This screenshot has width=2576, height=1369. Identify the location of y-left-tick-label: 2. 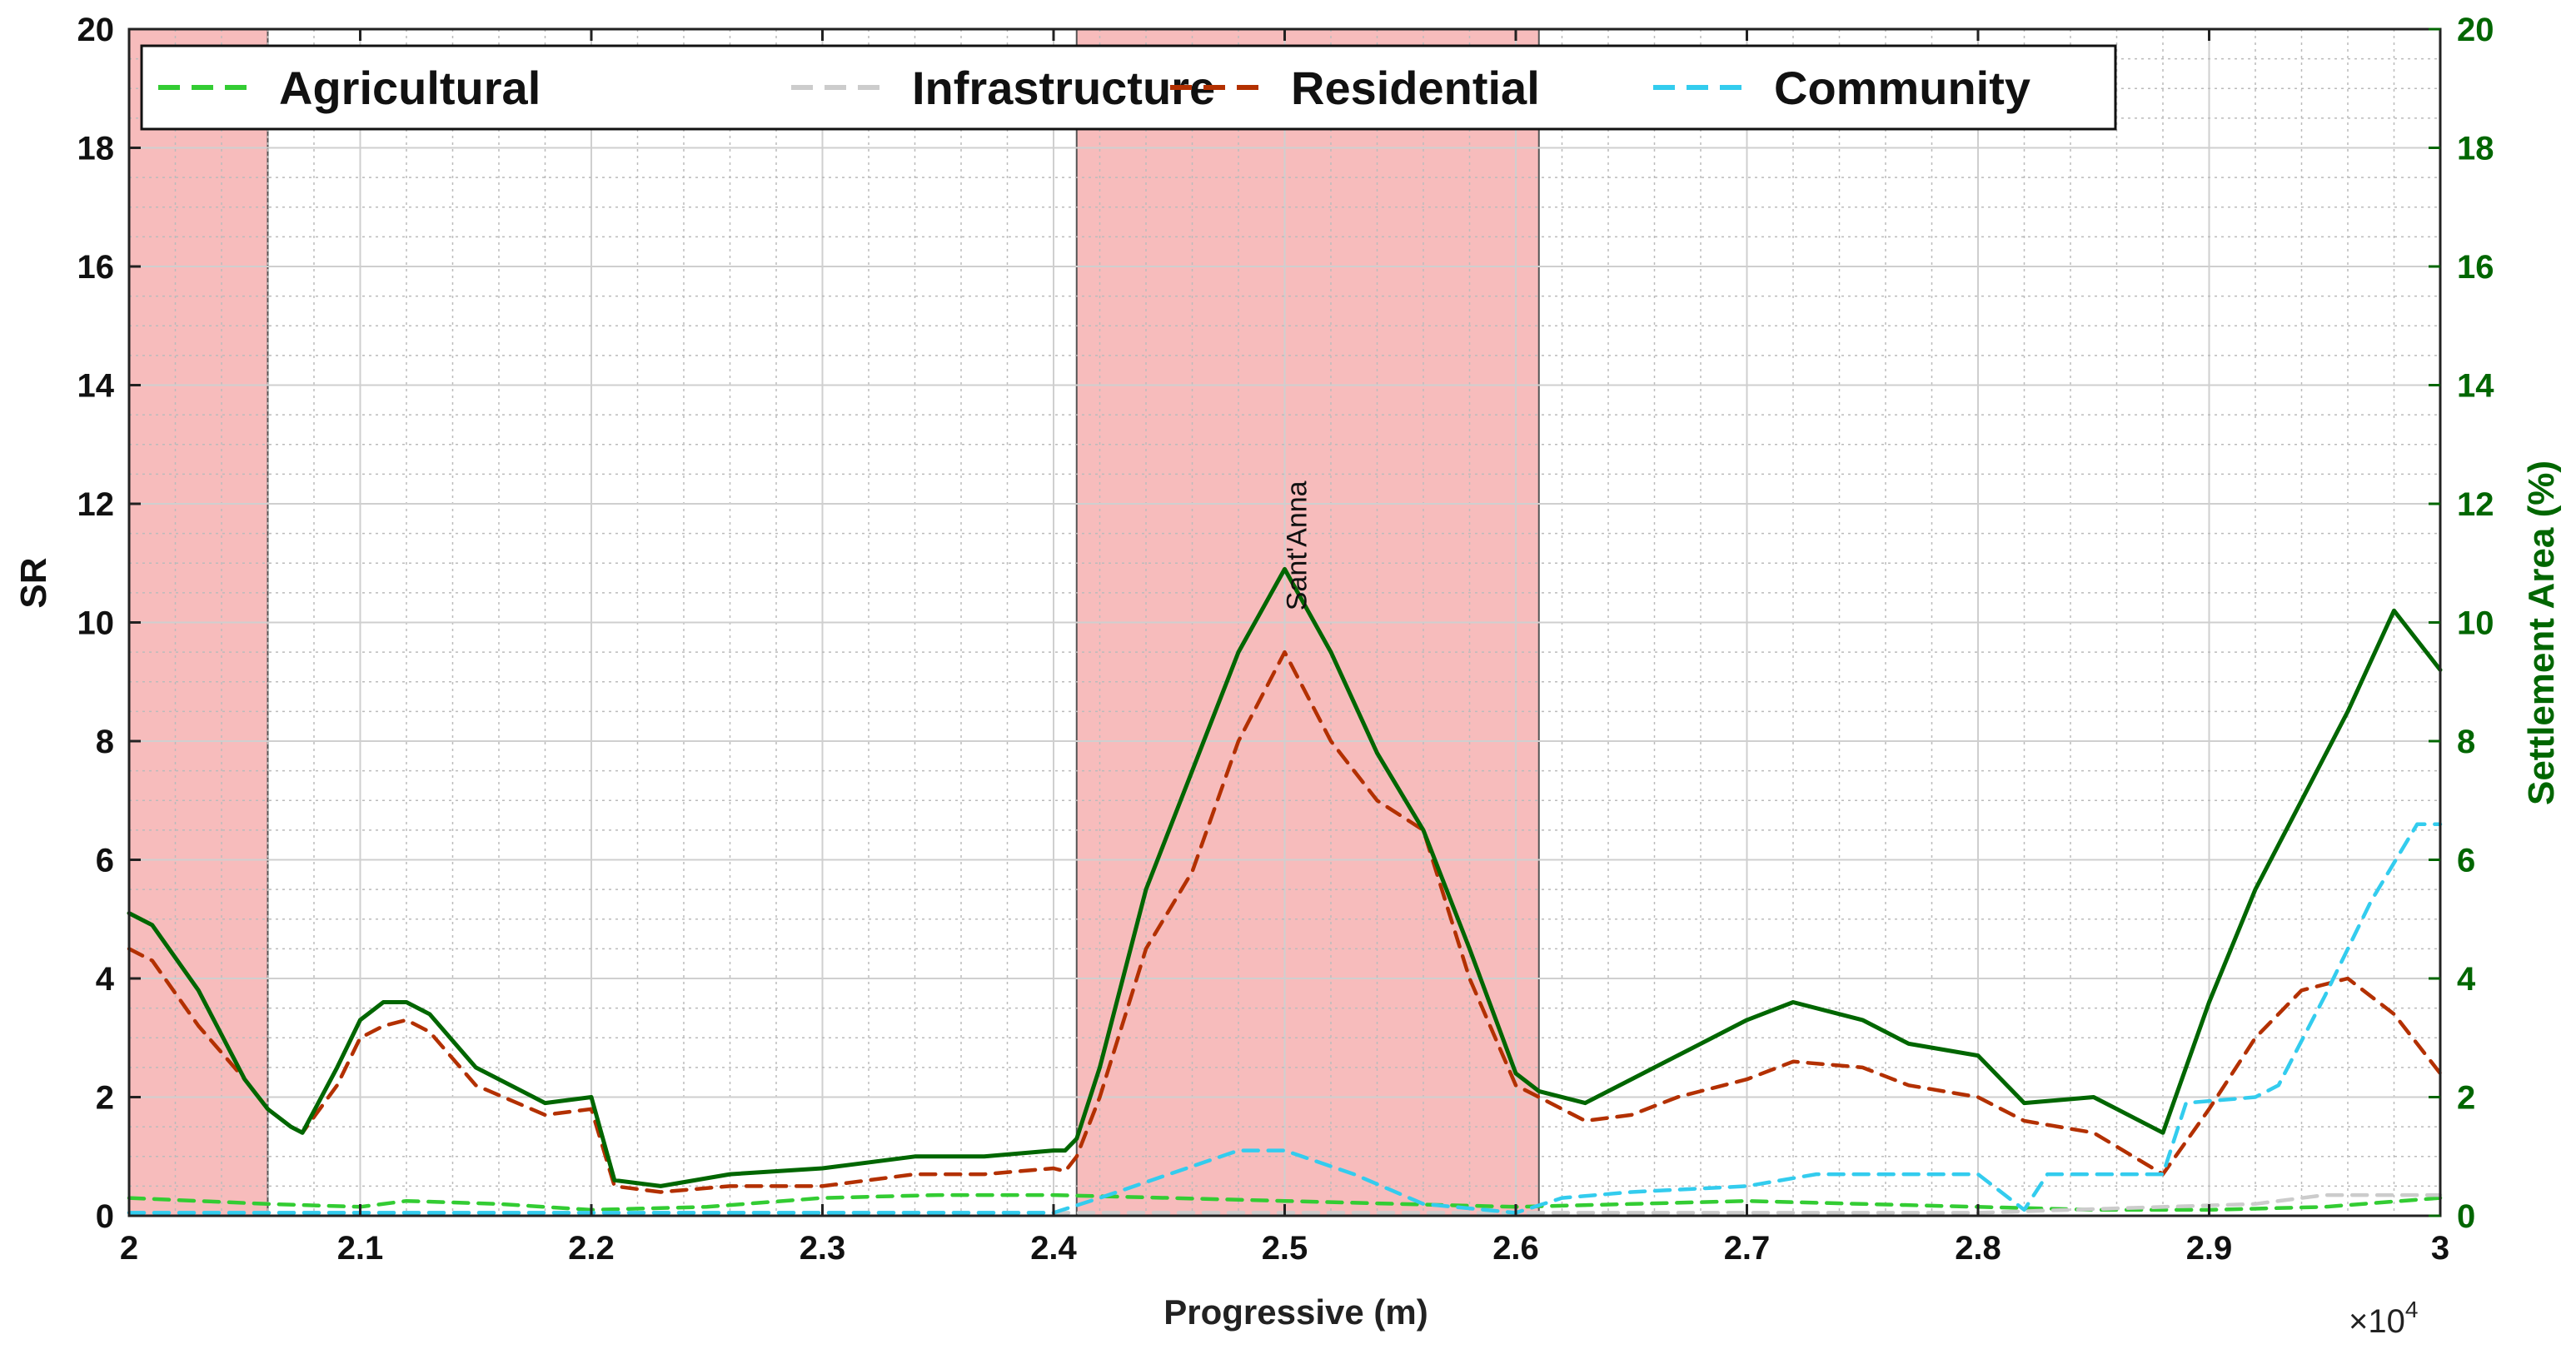
(105, 1099).